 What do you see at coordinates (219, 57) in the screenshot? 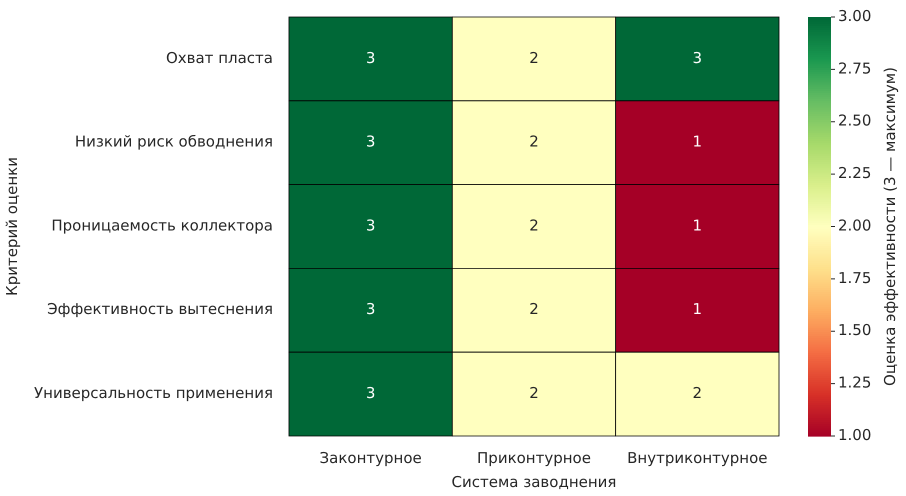
I see `y-tick-label: Охват пласта` at bounding box center [219, 57].